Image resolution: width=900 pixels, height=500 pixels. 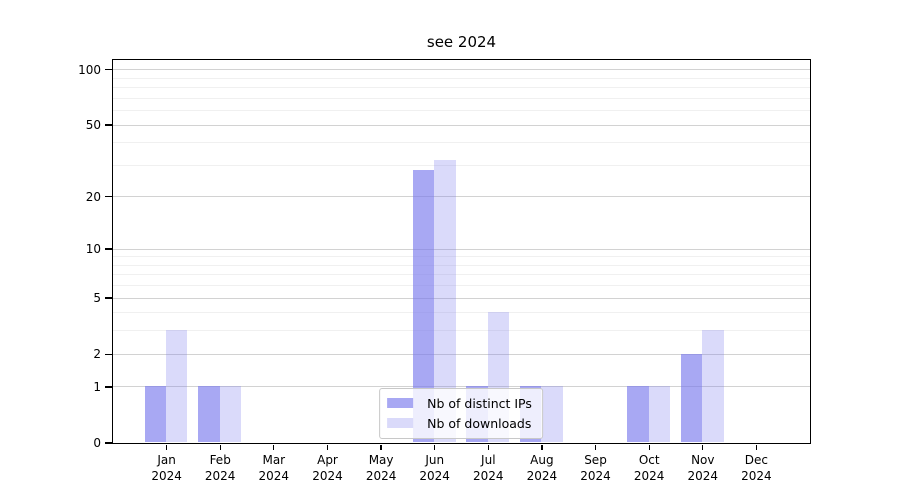 I want to click on legend-label-downloads: Nb of downloads, so click(x=479, y=423).